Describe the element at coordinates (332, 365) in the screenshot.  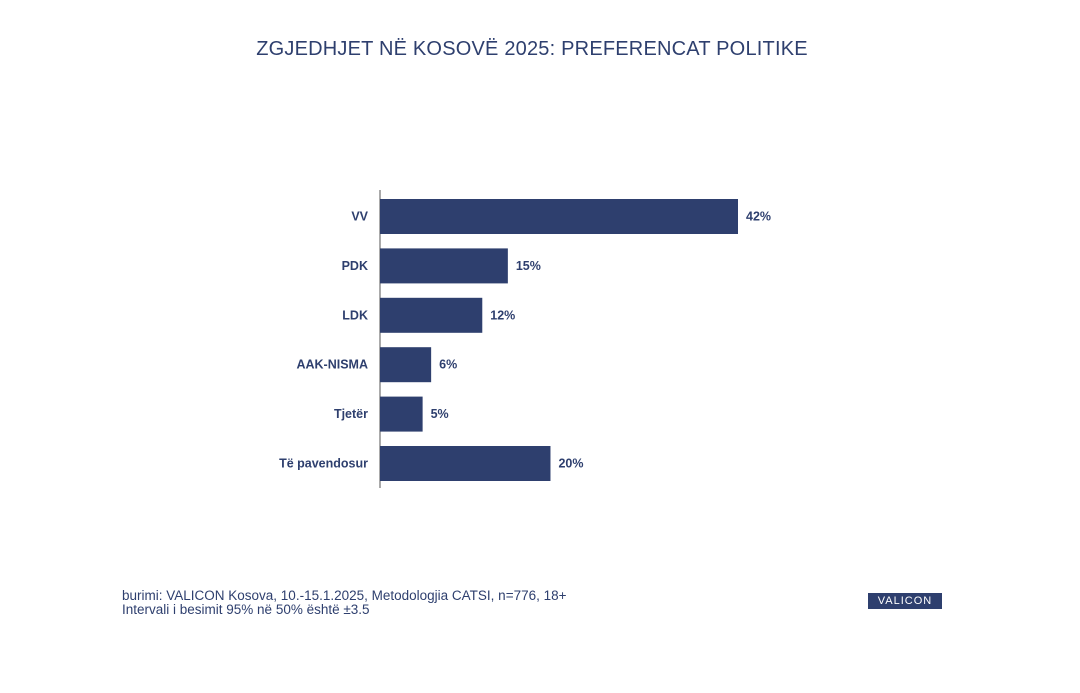
I see `category-label: AAK-NISMA` at that location.